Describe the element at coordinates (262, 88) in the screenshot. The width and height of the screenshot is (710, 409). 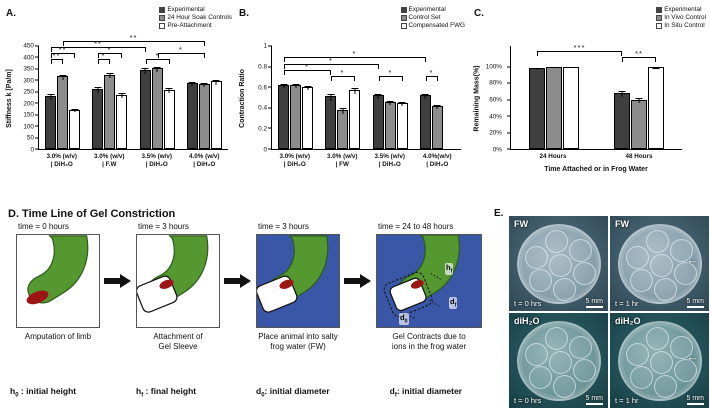
I see `y-tick-label: 0.6` at that location.